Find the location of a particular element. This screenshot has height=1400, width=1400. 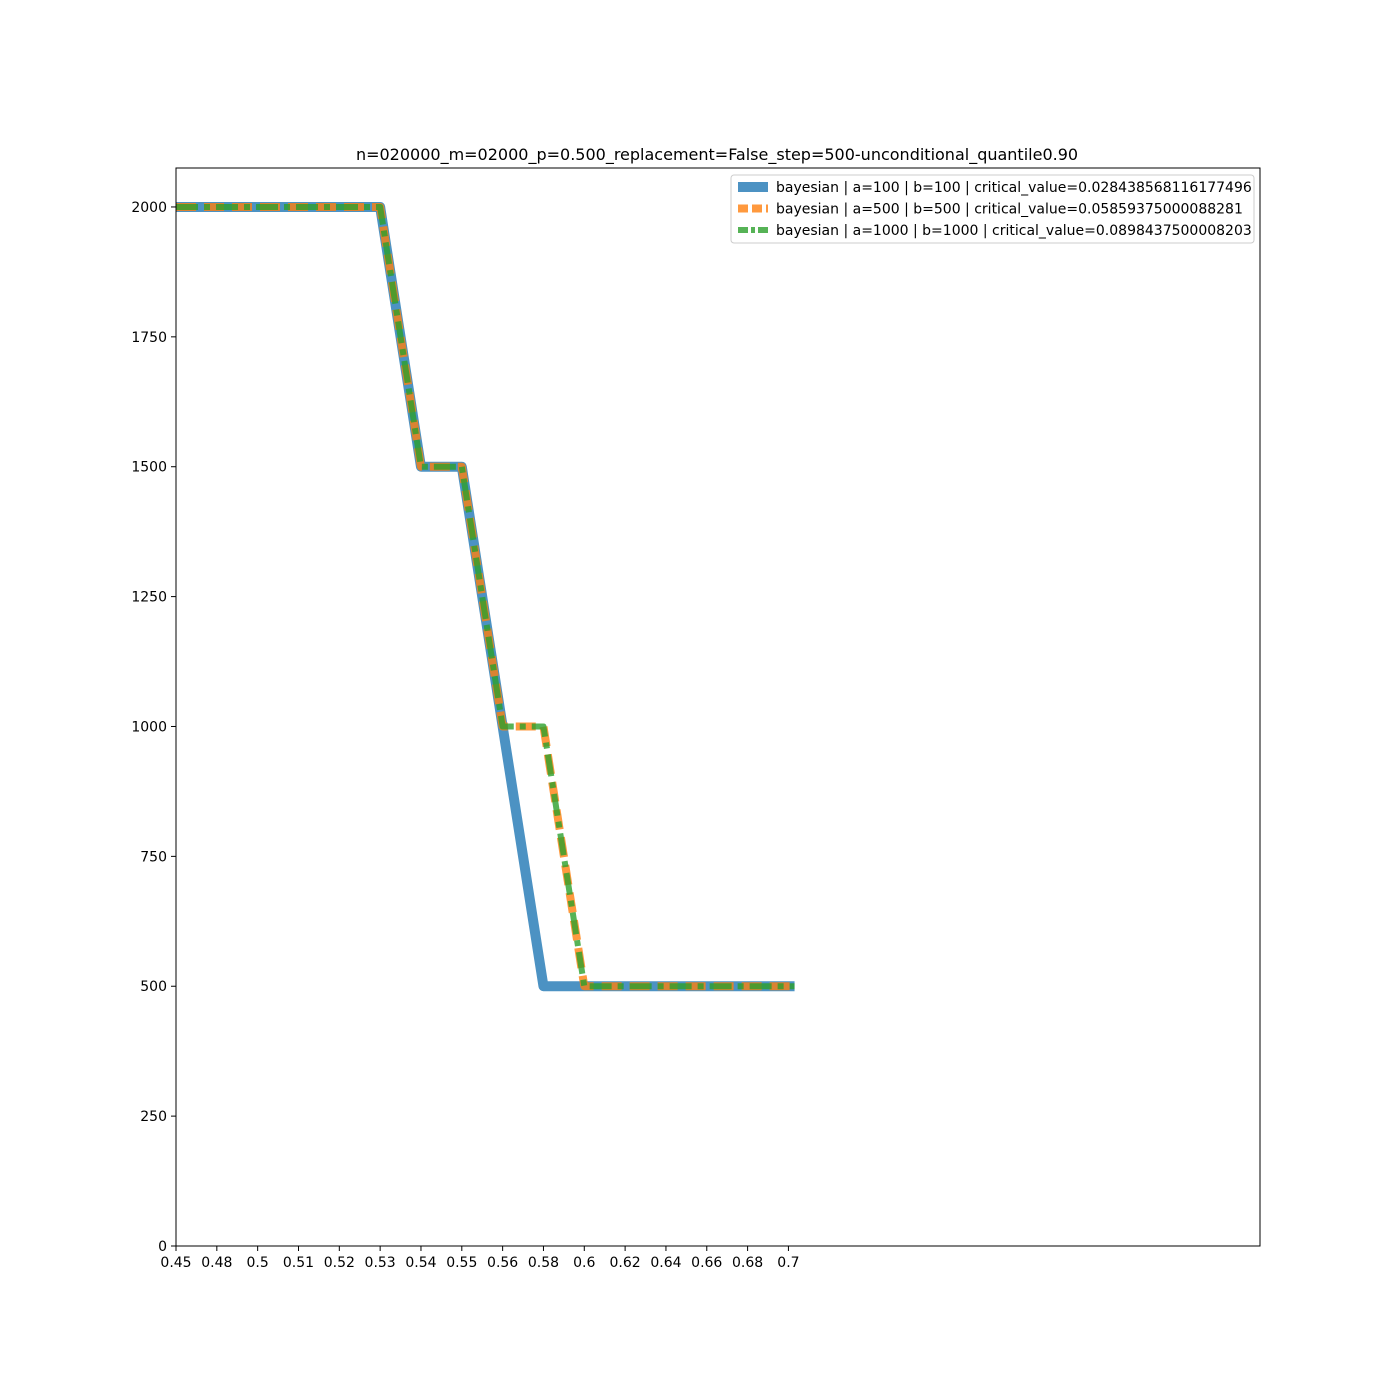

x-tick-label: 0.52 is located at coordinates (339, 1263).